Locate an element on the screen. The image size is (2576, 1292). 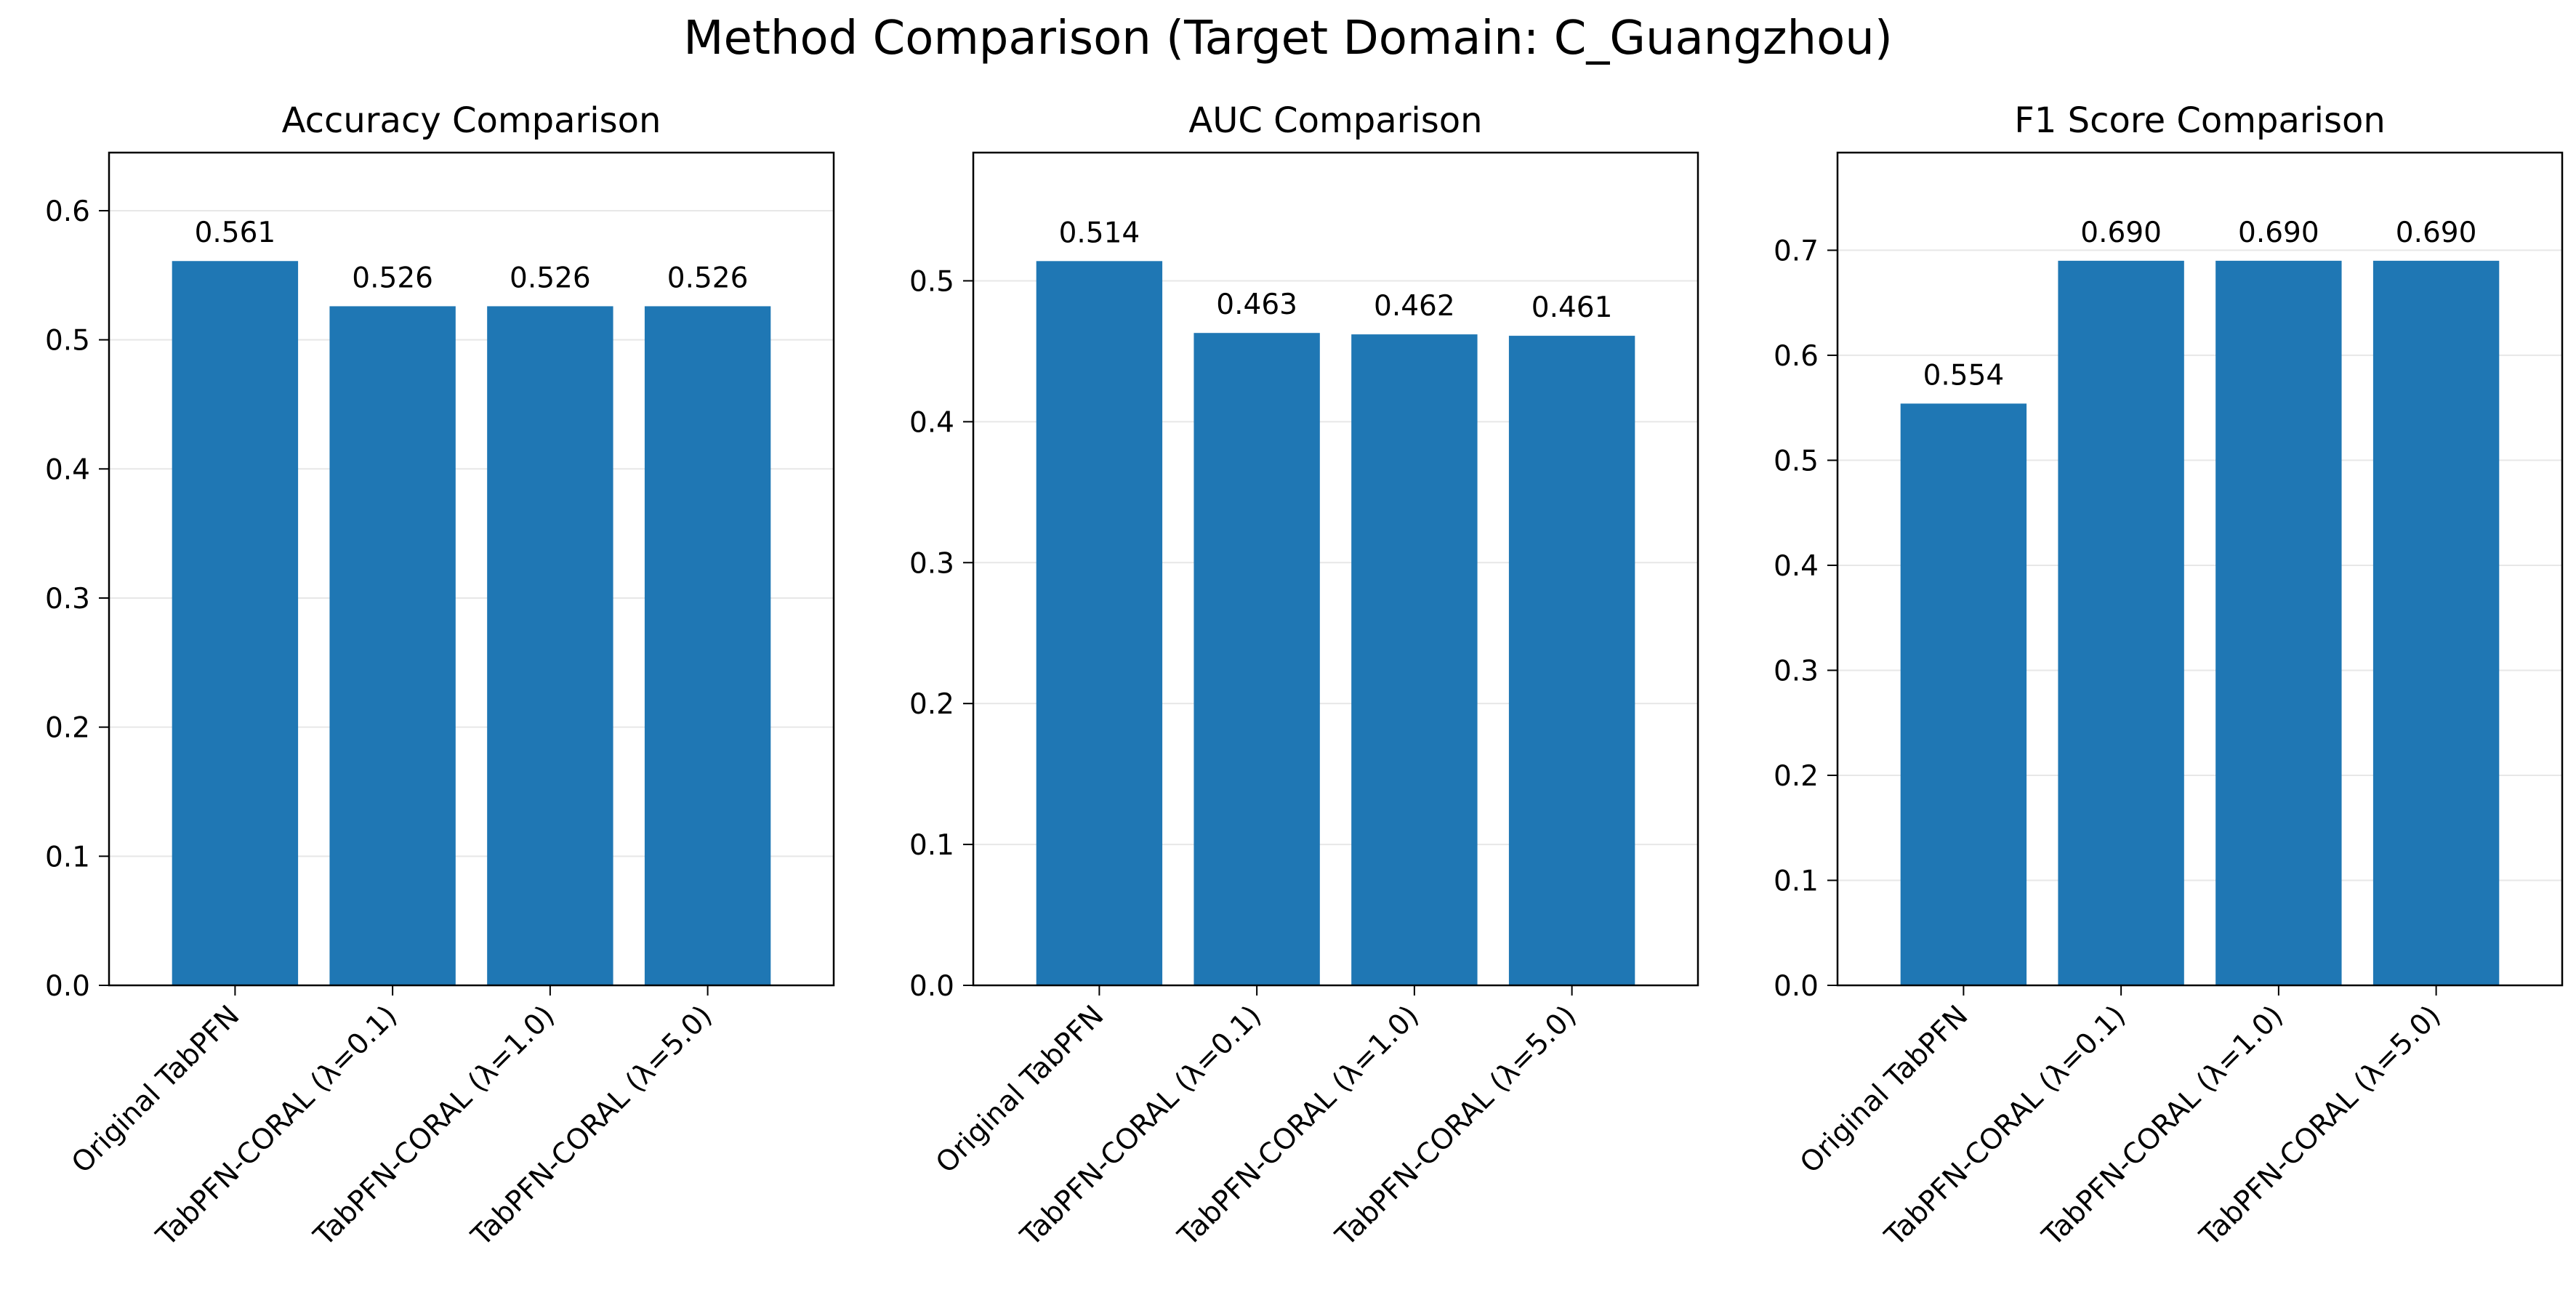
bar-value-label: 0.514 is located at coordinates (1099, 233).